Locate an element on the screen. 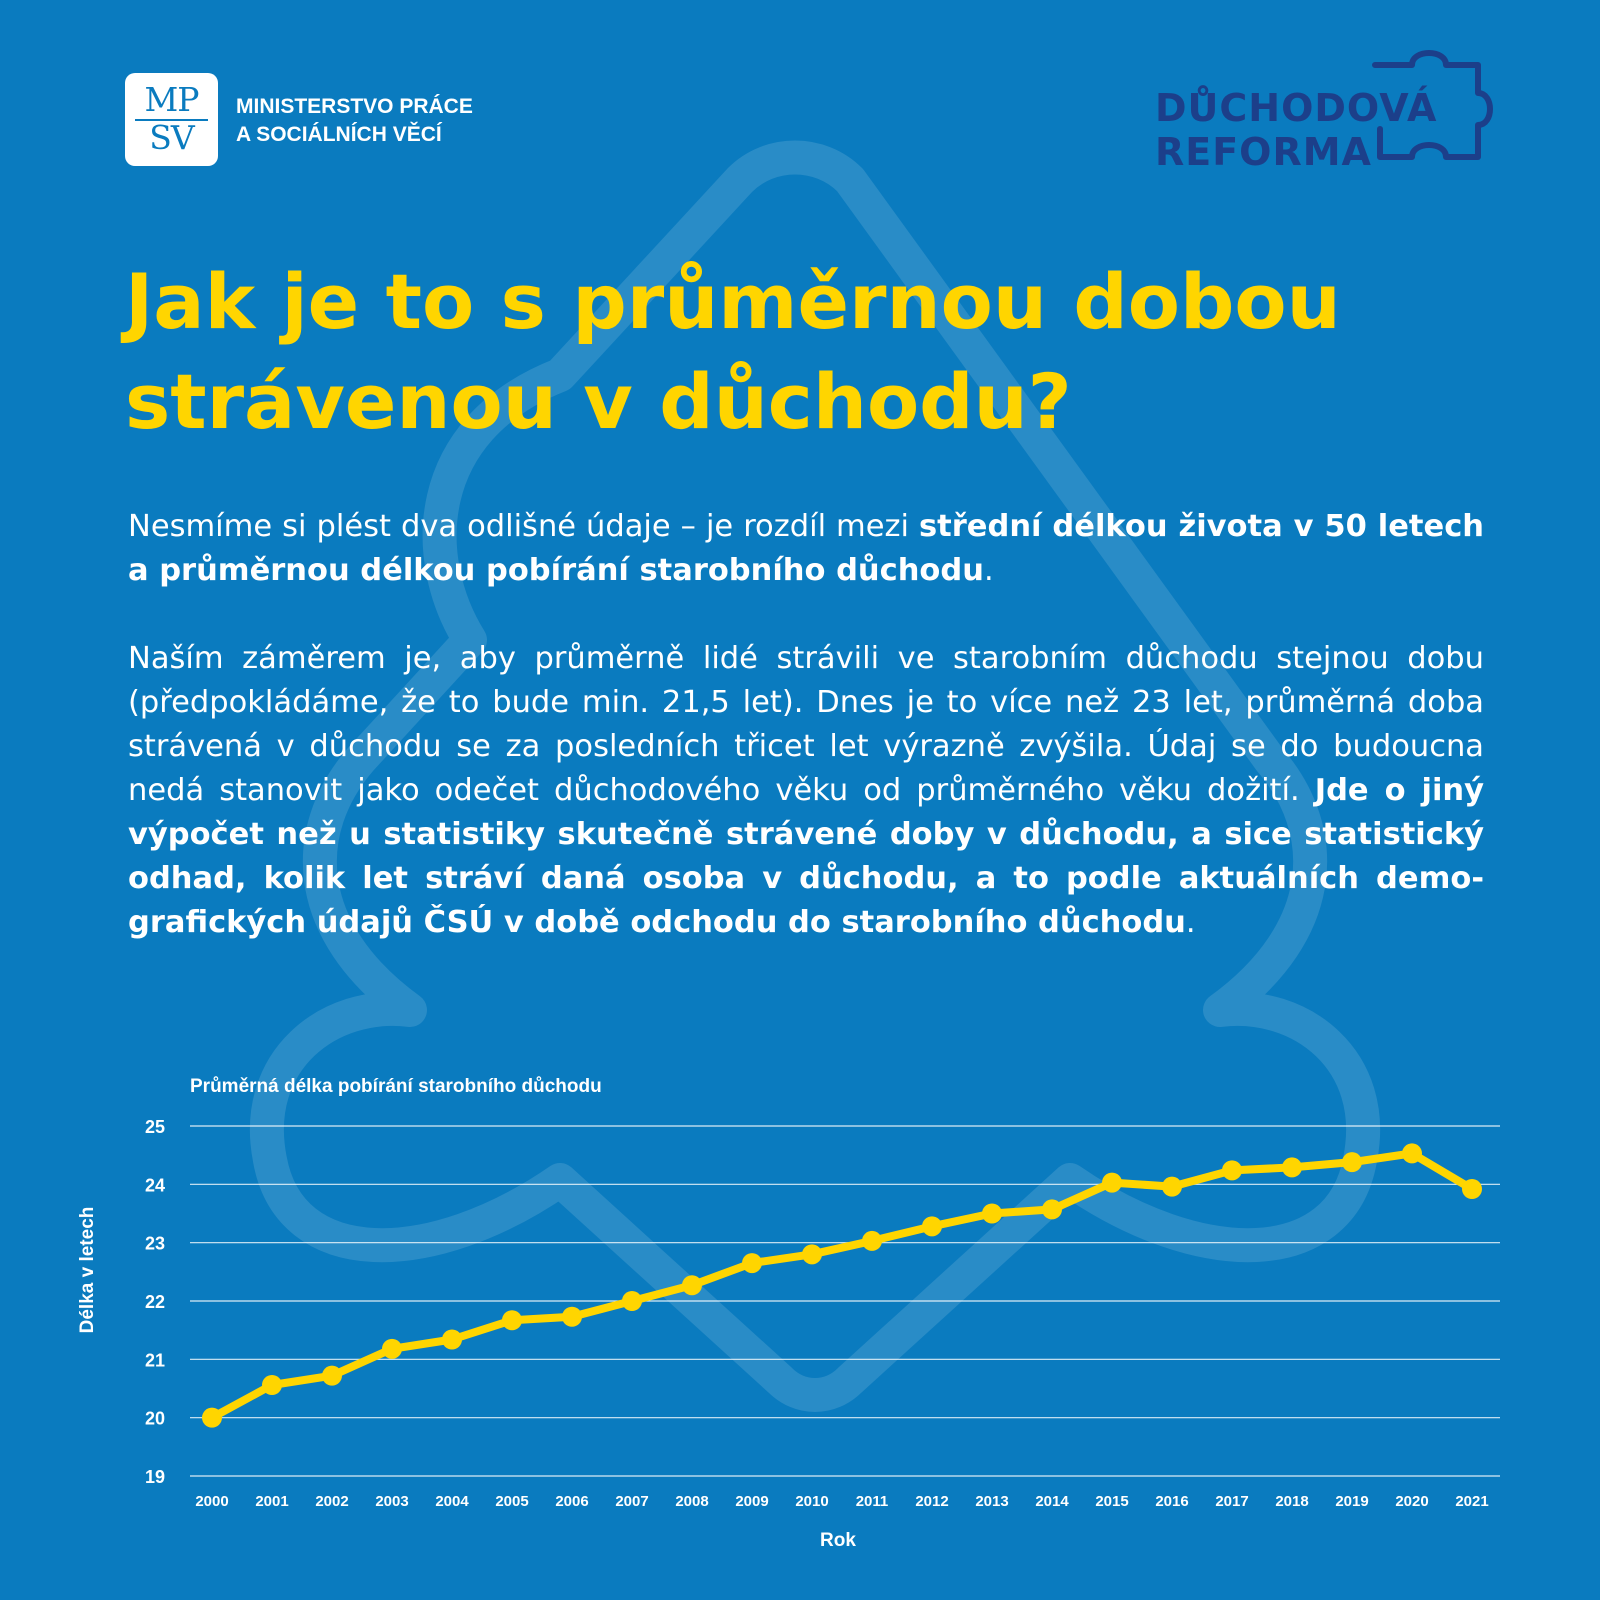 This screenshot has width=1600, height=1600. x-tick-label: 2000 is located at coordinates (211, 1501).